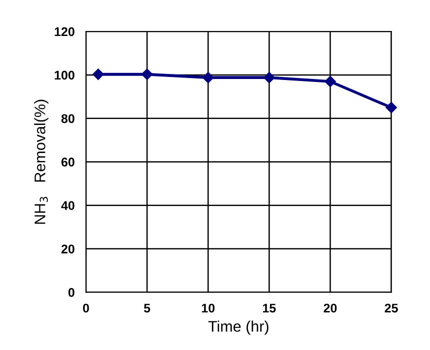 The image size is (430, 350). I want to click on x-tick-label: 20, so click(330, 308).